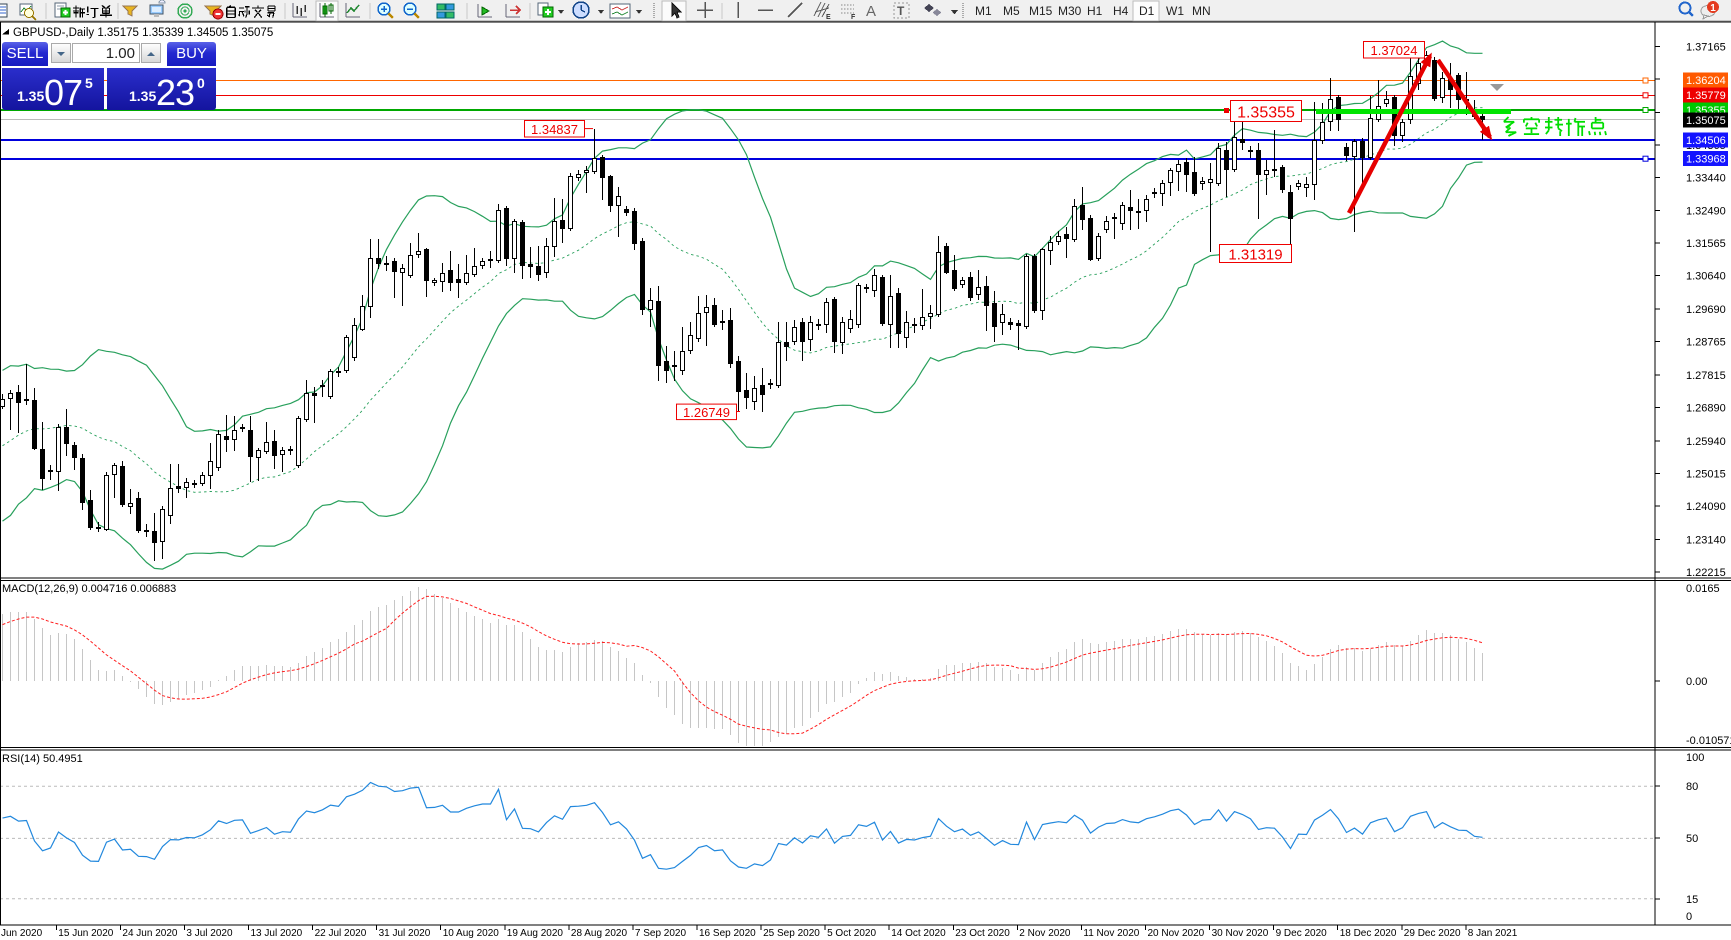 The image size is (1731, 940). What do you see at coordinates (1432, 933) in the screenshot?
I see `svg-text: 29 Dec 2020` at bounding box center [1432, 933].